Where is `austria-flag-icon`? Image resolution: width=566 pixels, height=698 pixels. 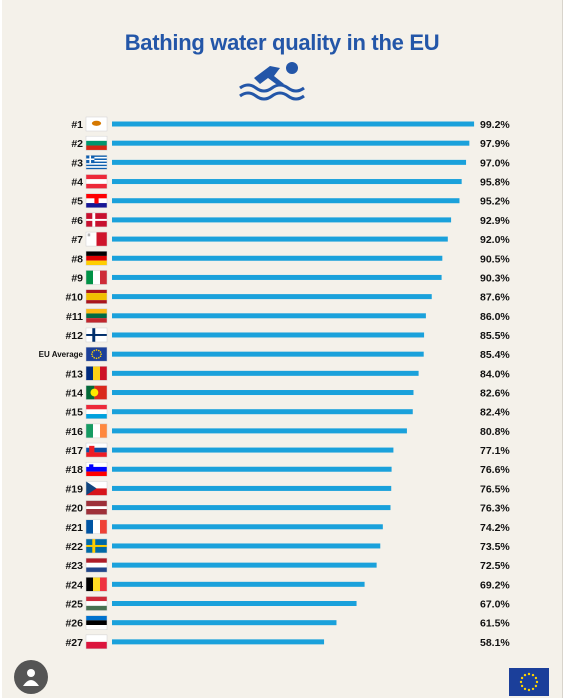 austria-flag-icon is located at coordinates (96, 181).